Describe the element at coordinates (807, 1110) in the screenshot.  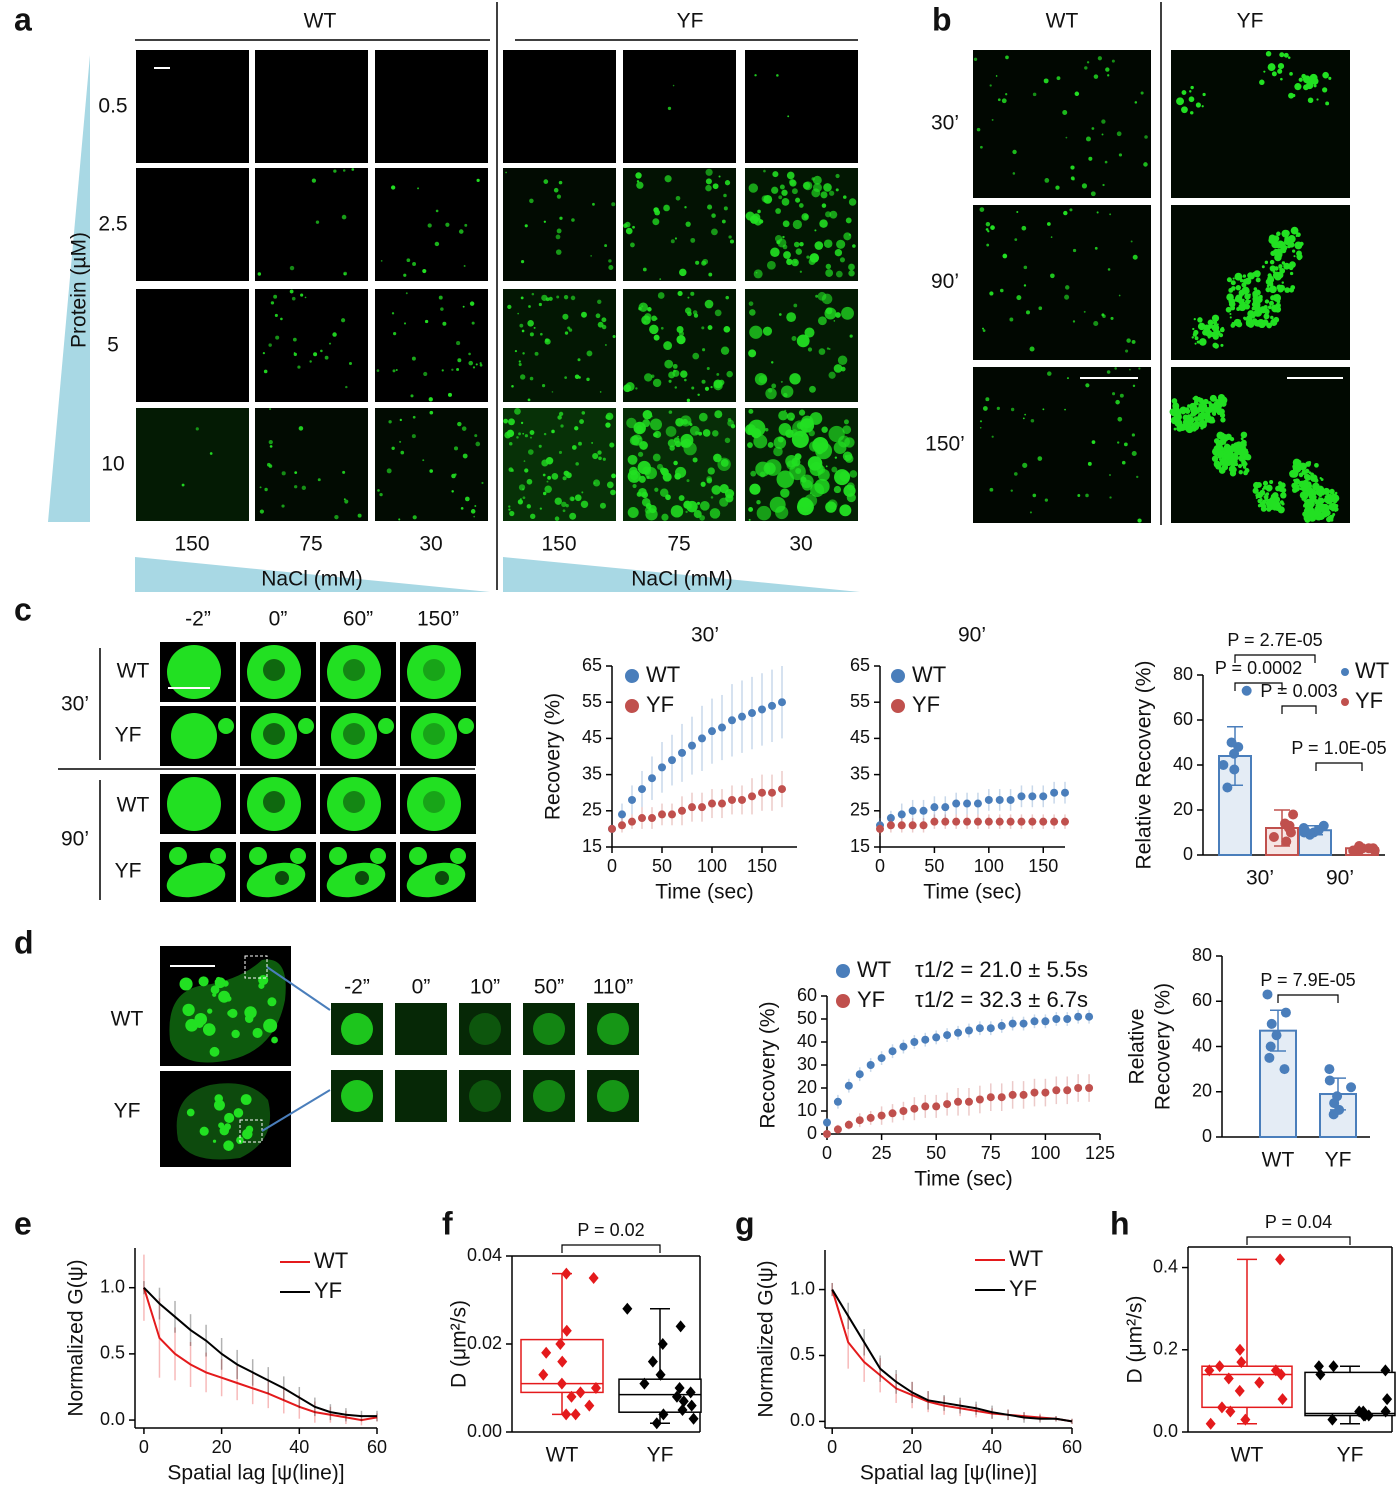
I see `y-tick-label: 10` at that location.